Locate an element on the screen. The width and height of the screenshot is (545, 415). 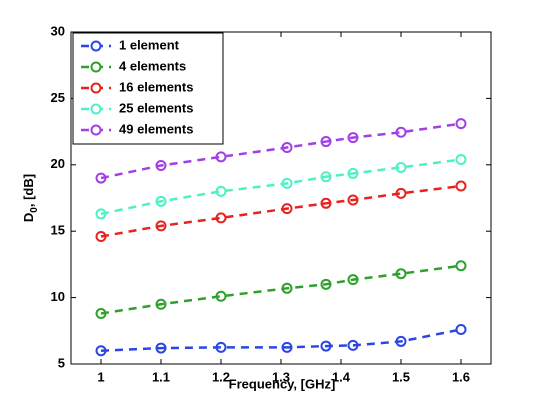
y-label-sub: 0 is located at coordinates (34, 210).